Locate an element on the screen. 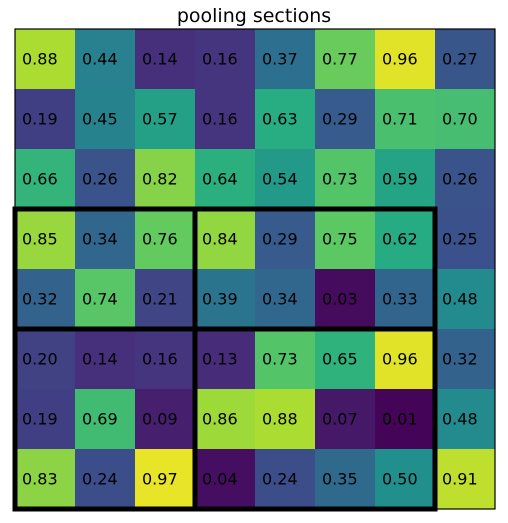  heatmap-cell-r1-c0 is located at coordinates (45, 119).